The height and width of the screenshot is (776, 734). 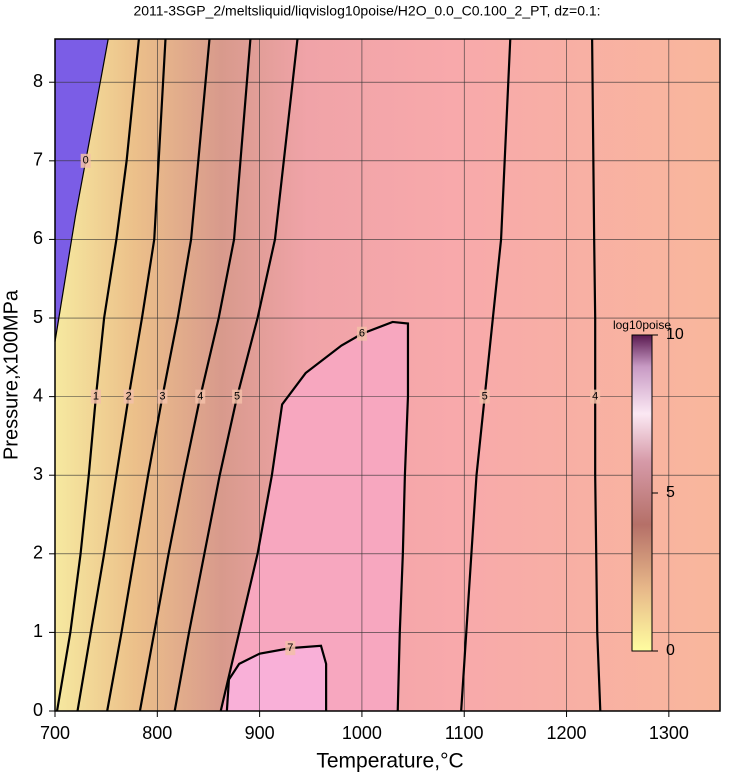 I want to click on x-tick-label: 1300, so click(x=669, y=733).